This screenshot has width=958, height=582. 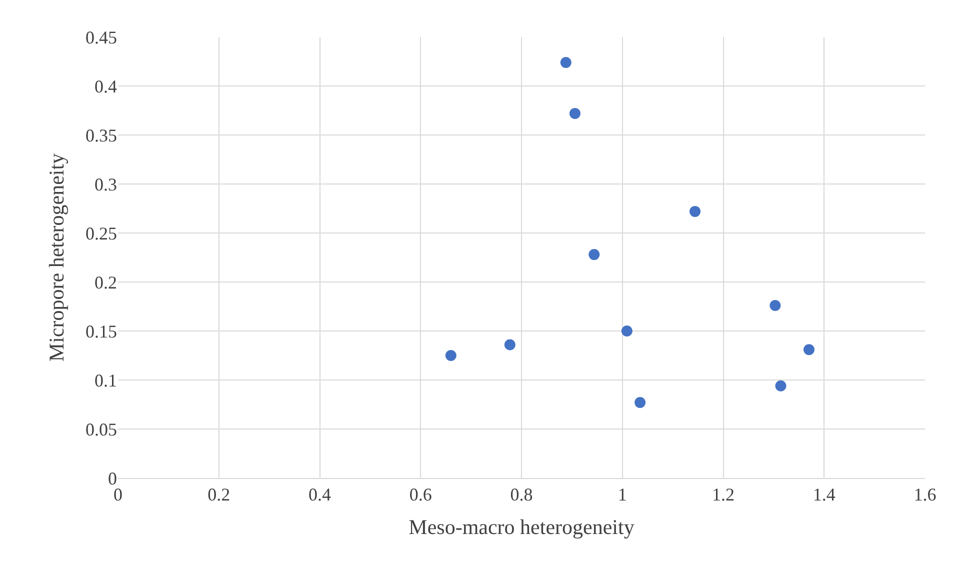 I want to click on y-tick-label: 0.15, so click(x=101, y=331).